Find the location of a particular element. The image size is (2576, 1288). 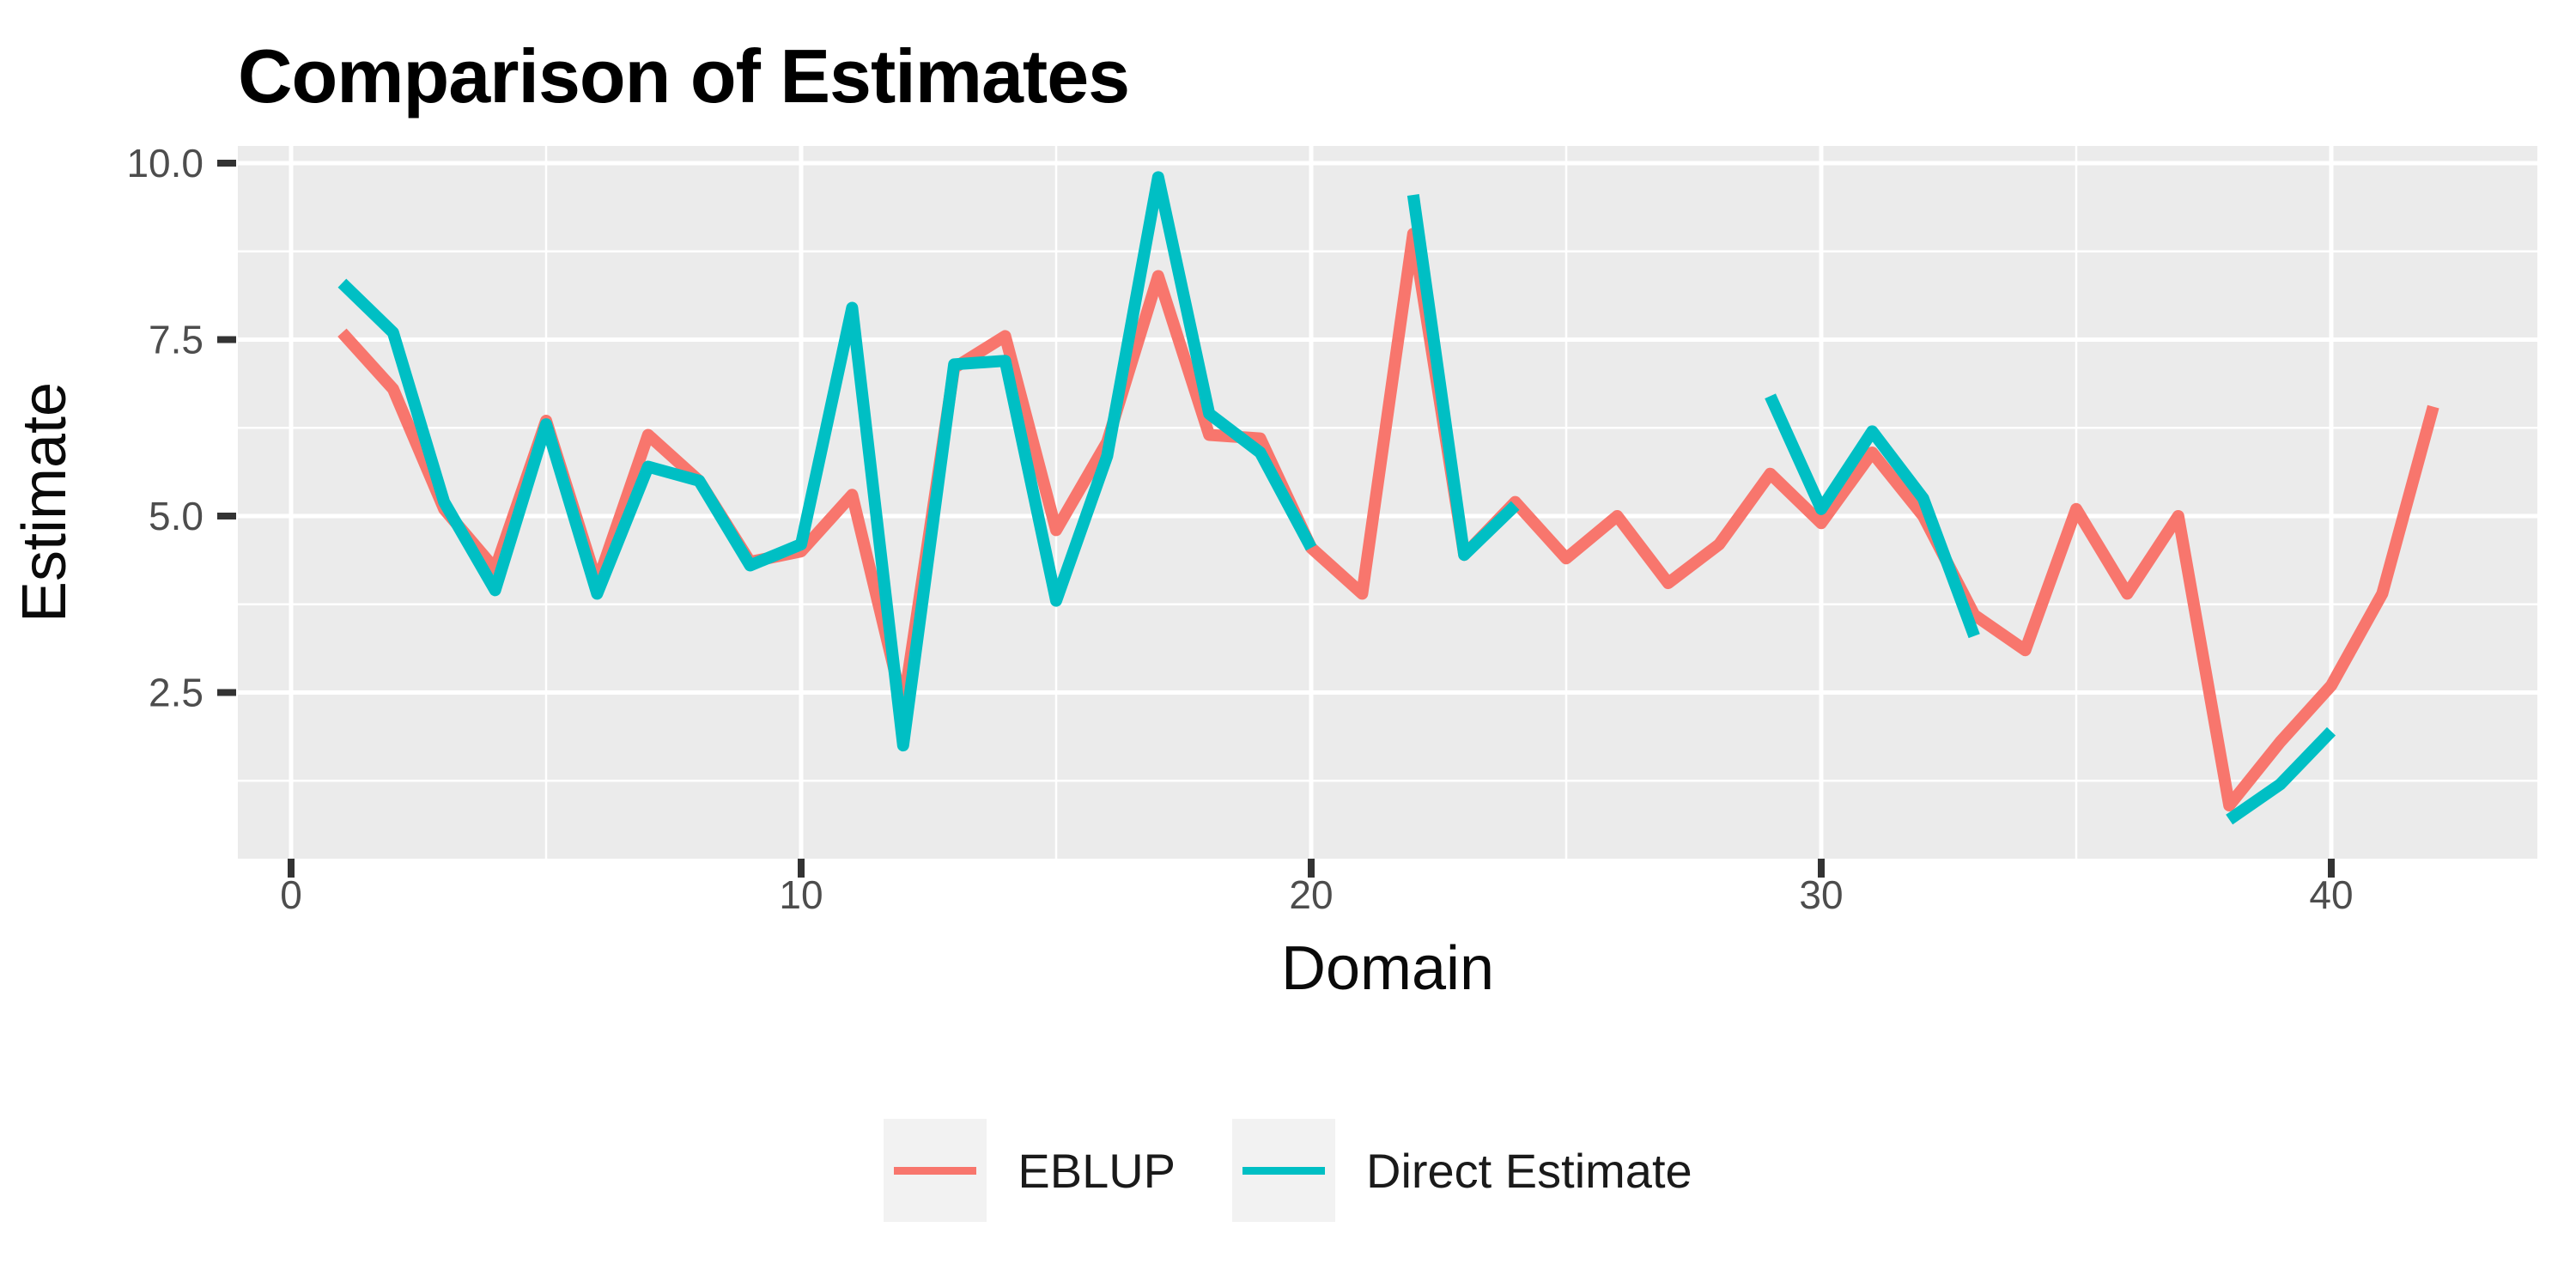

x-tick-label: 30 is located at coordinates (1821, 895).